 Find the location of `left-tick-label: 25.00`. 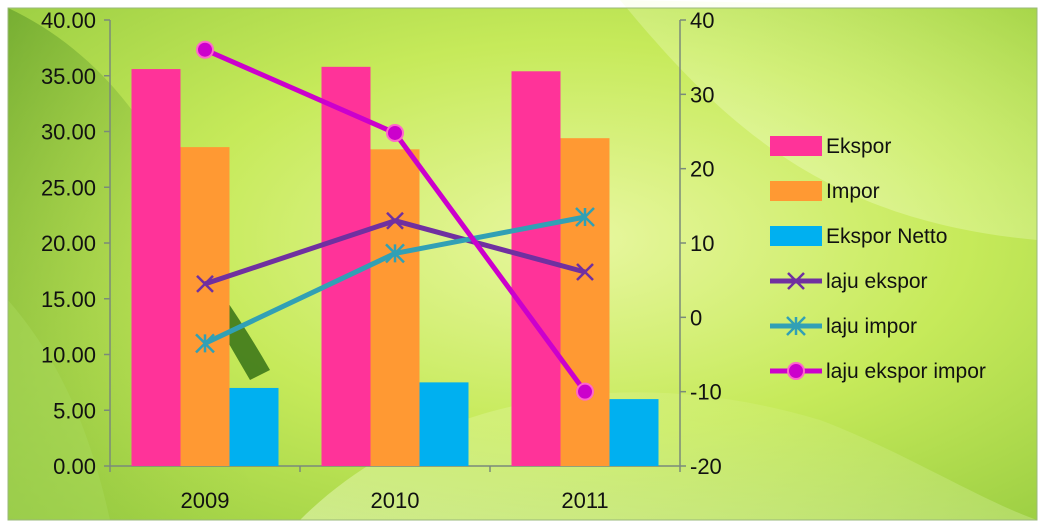

left-tick-label: 25.00 is located at coordinates (68, 187).